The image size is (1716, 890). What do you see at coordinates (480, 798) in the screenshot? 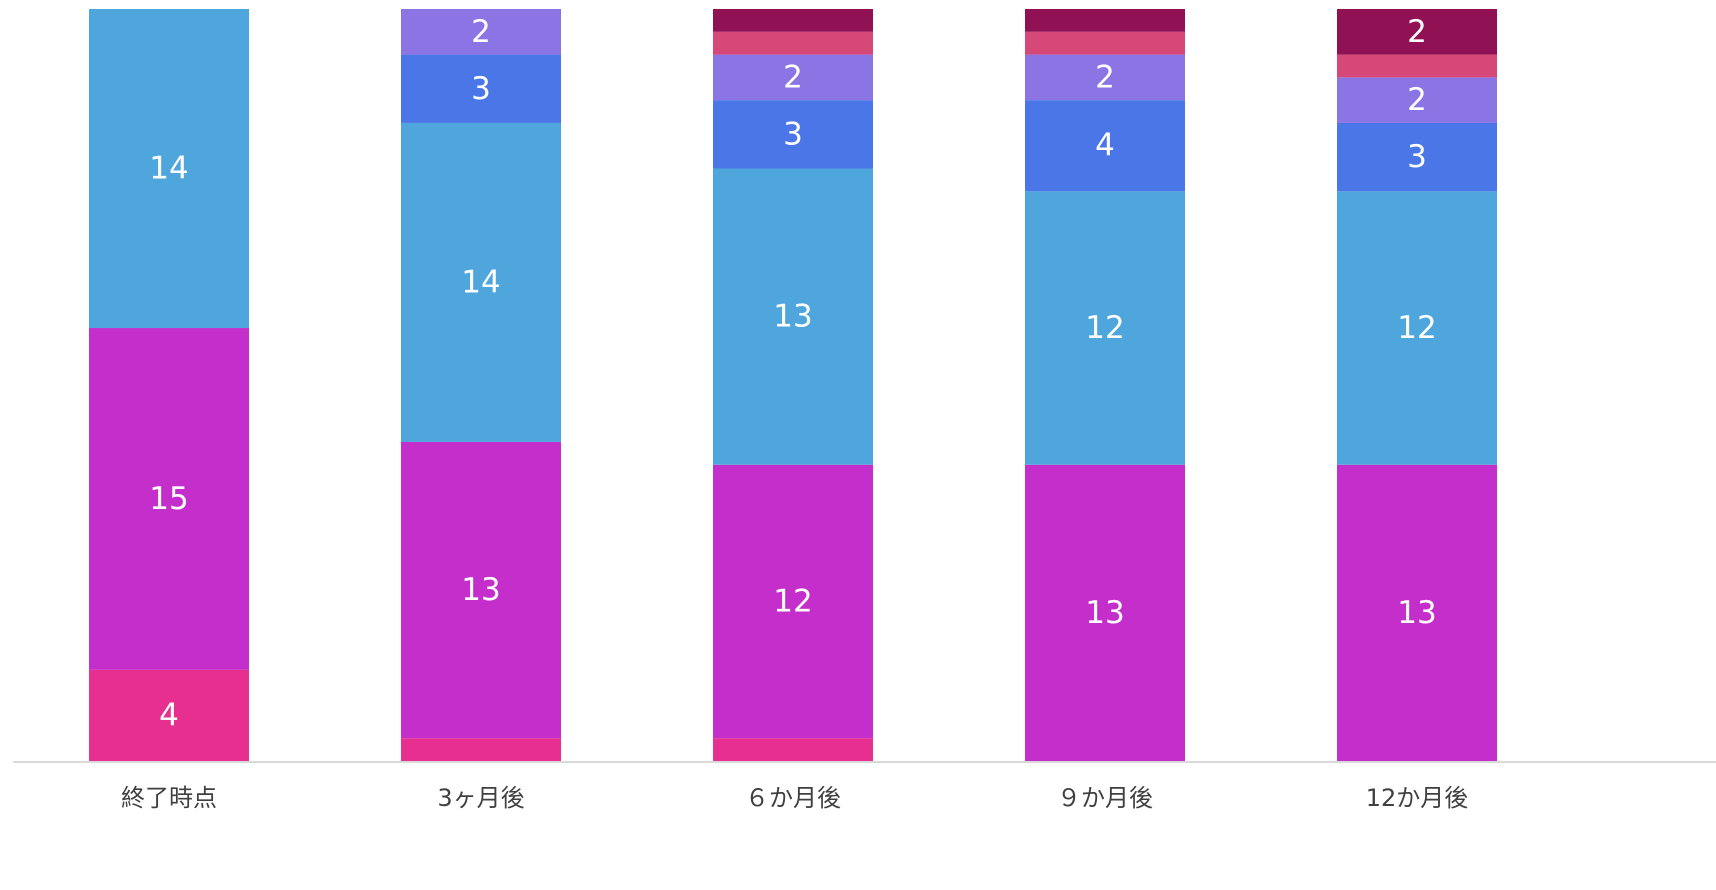
I see `x-tick-label: 3ヶ月後` at bounding box center [480, 798].